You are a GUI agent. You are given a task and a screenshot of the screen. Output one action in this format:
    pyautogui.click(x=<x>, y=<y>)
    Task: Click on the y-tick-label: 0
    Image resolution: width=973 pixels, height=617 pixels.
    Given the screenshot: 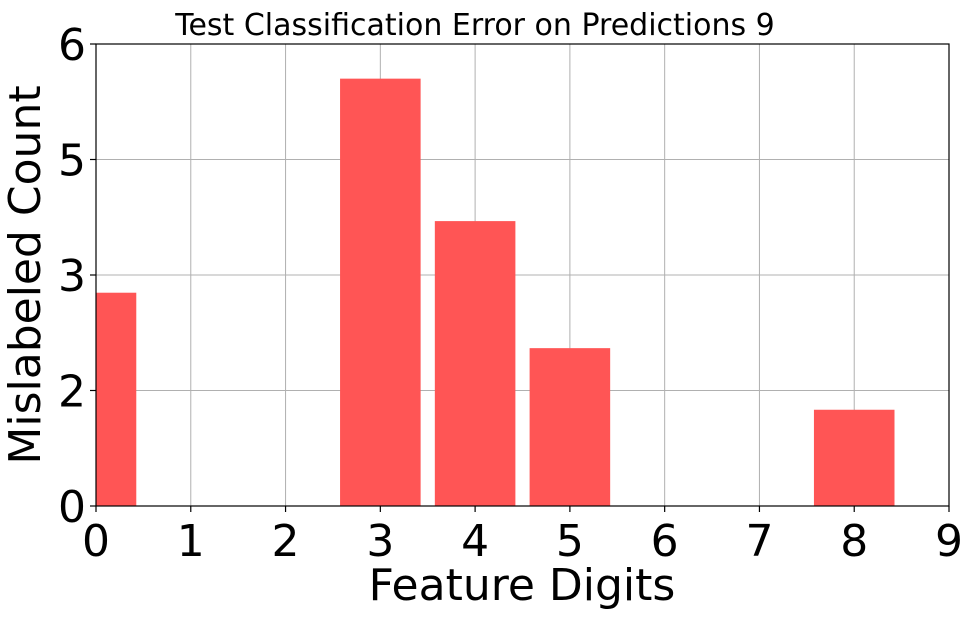 What is the action you would take?
    pyautogui.click(x=72, y=507)
    